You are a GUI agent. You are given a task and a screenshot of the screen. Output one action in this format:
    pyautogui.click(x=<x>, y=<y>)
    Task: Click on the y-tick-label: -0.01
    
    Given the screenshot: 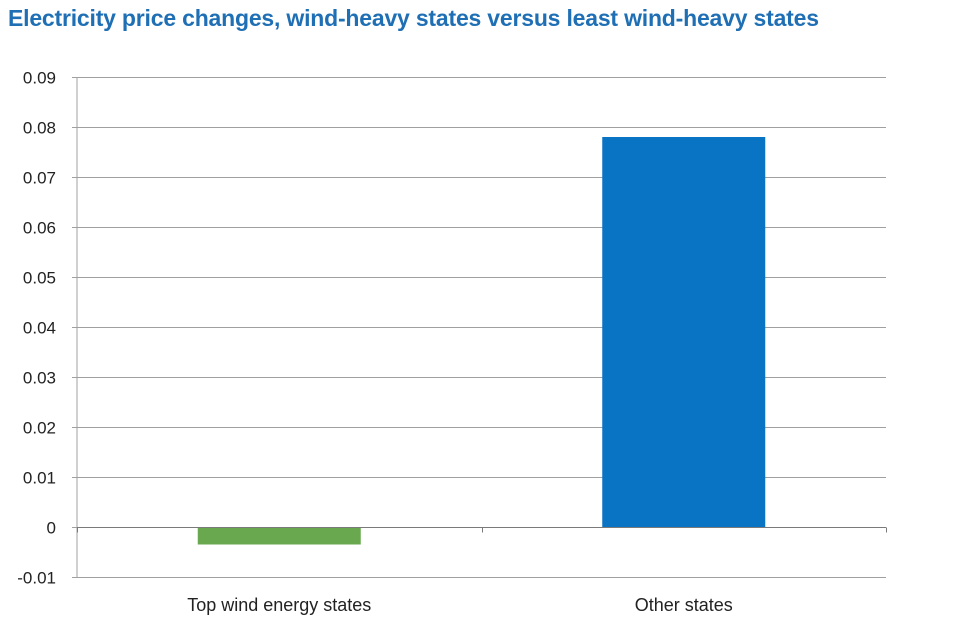 What is the action you would take?
    pyautogui.click(x=36, y=578)
    